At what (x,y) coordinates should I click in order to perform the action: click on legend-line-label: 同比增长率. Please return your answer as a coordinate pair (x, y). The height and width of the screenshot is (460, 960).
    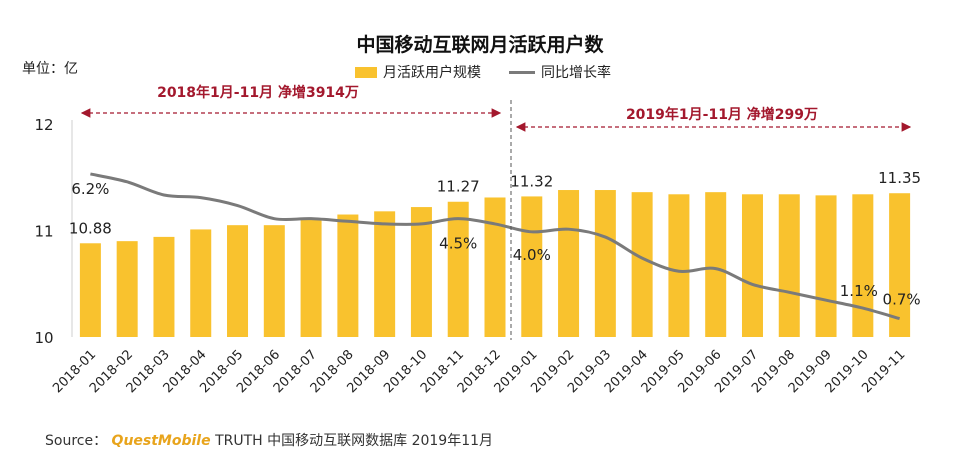
    Looking at the image, I should click on (576, 73).